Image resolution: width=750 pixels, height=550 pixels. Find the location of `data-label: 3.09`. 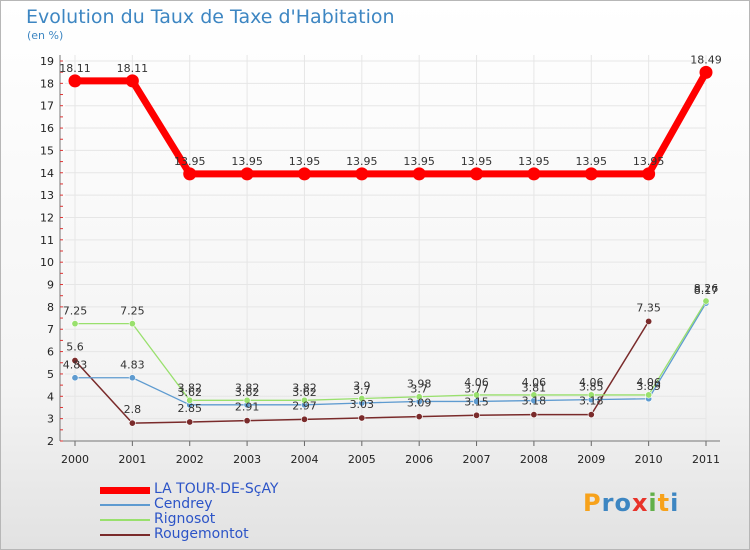

data-label: 3.09 is located at coordinates (419, 403).